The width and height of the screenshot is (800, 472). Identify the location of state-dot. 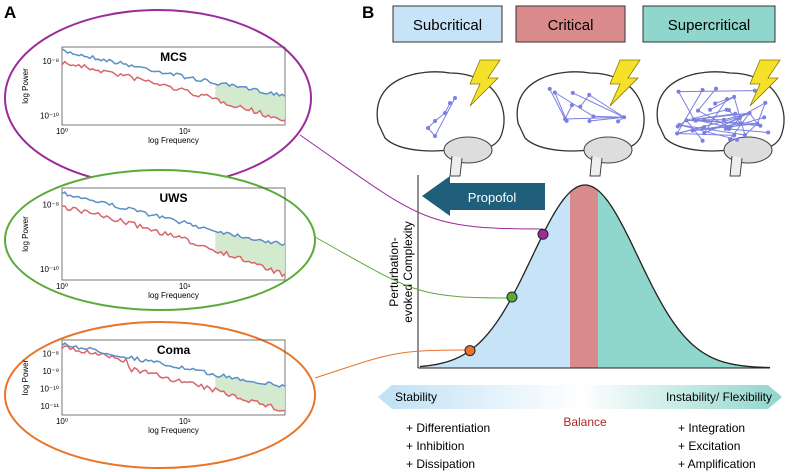
(543, 234).